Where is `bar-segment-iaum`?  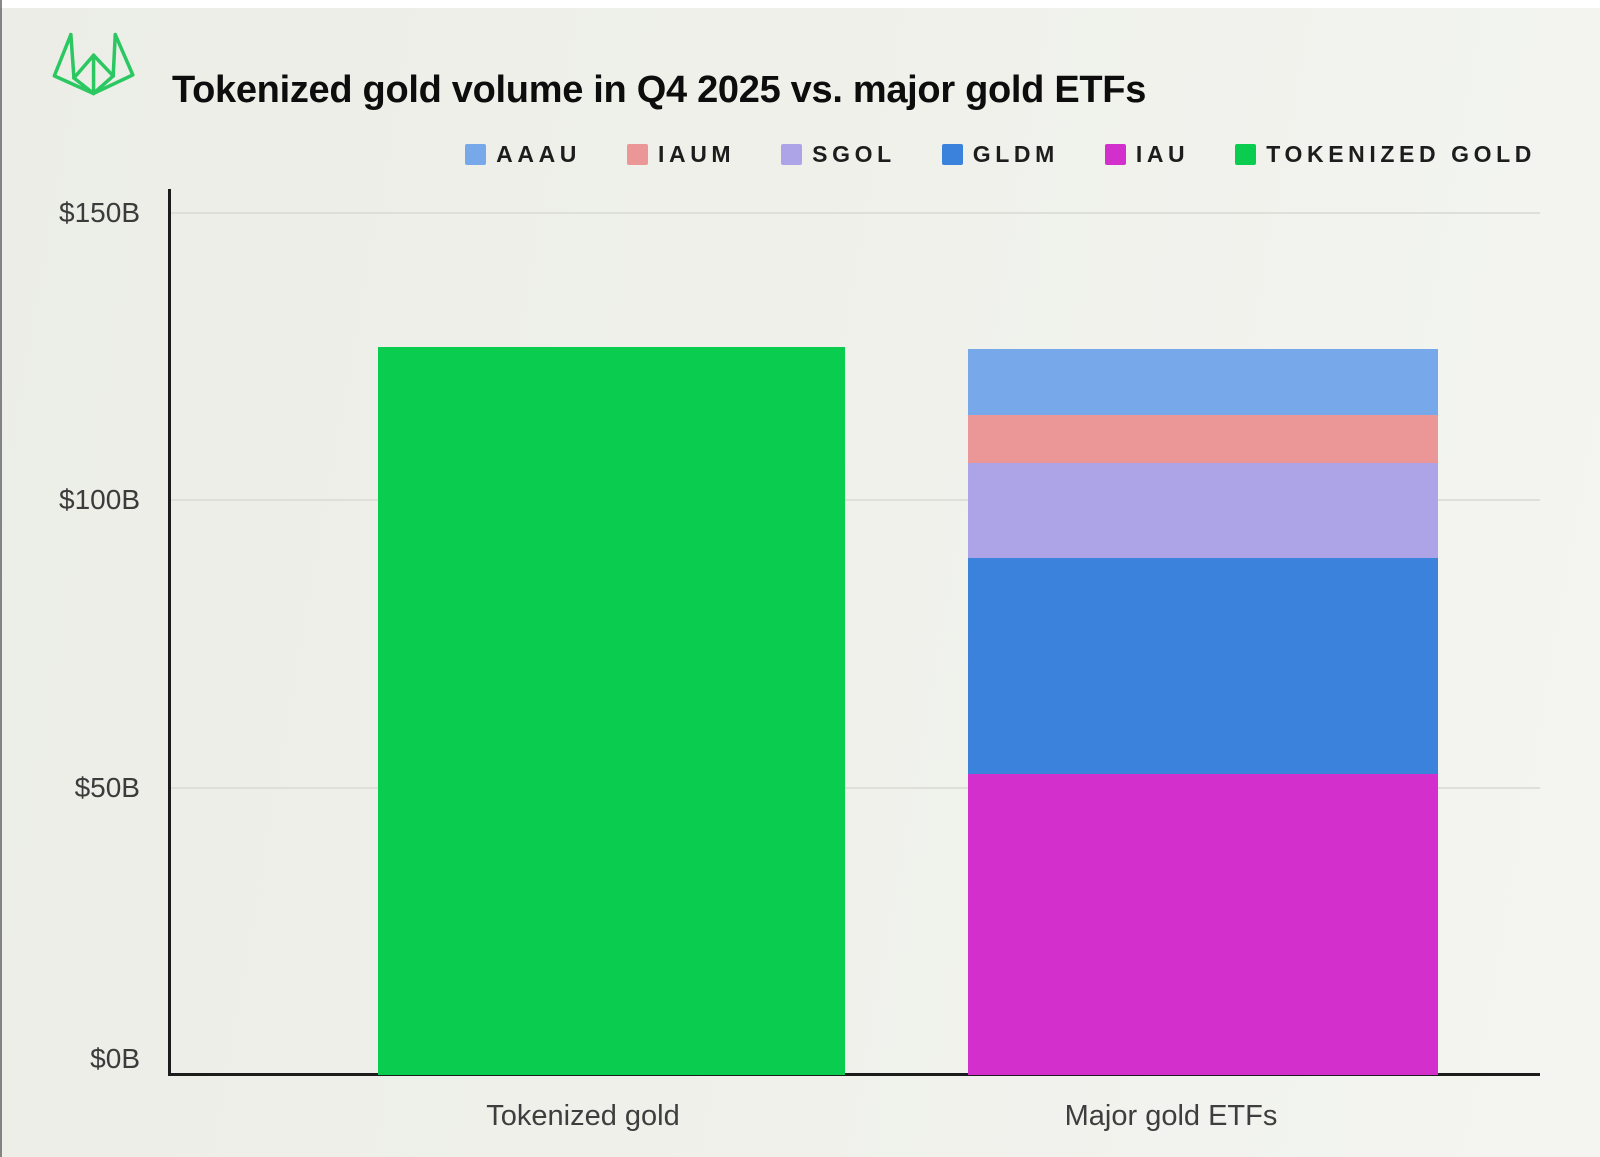 bar-segment-iaum is located at coordinates (1203, 438).